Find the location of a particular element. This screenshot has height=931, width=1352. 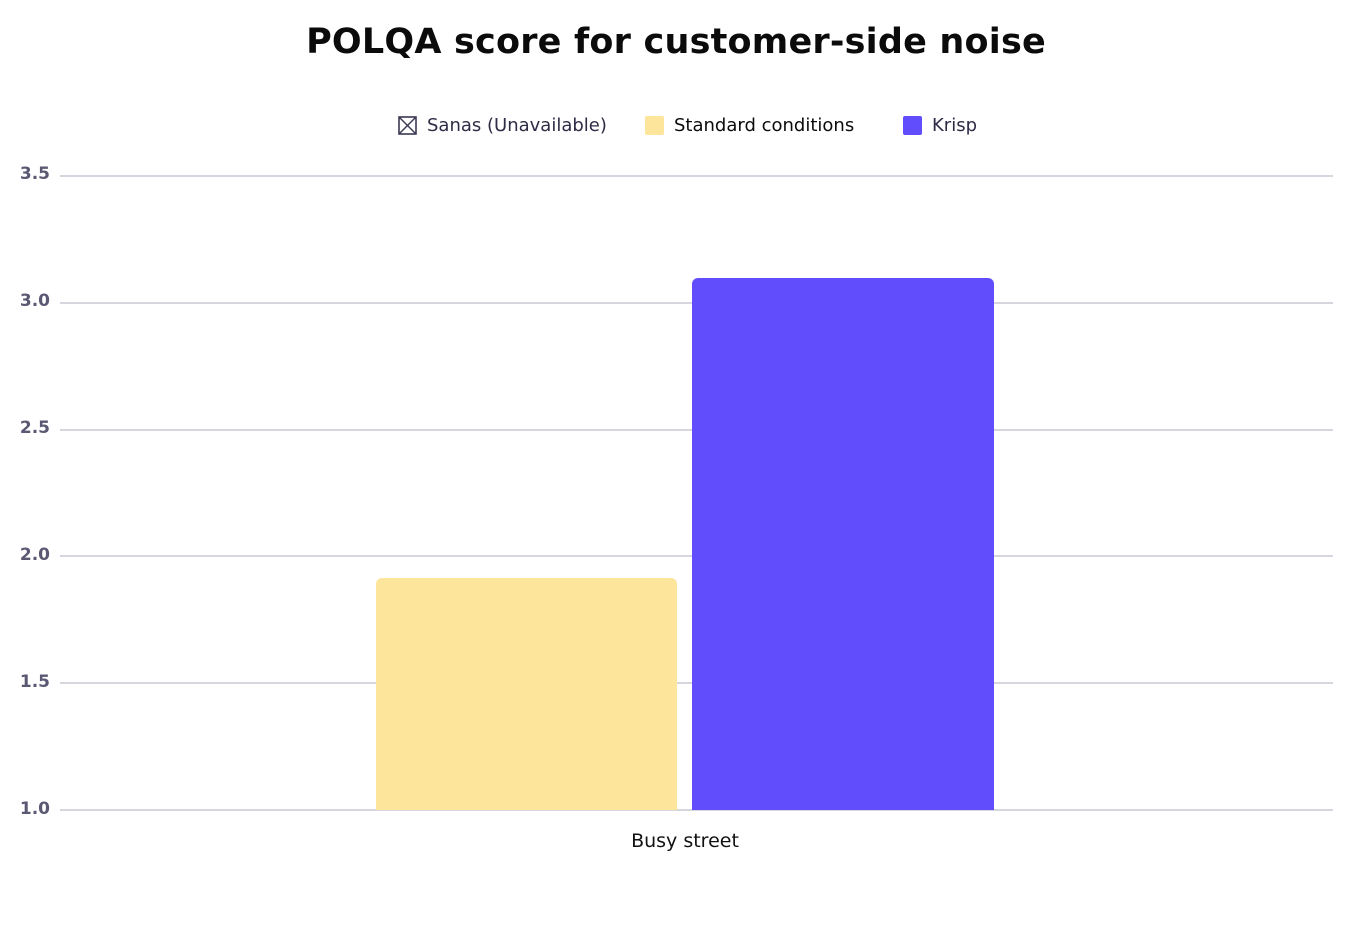

gridline is located at coordinates (696, 176).